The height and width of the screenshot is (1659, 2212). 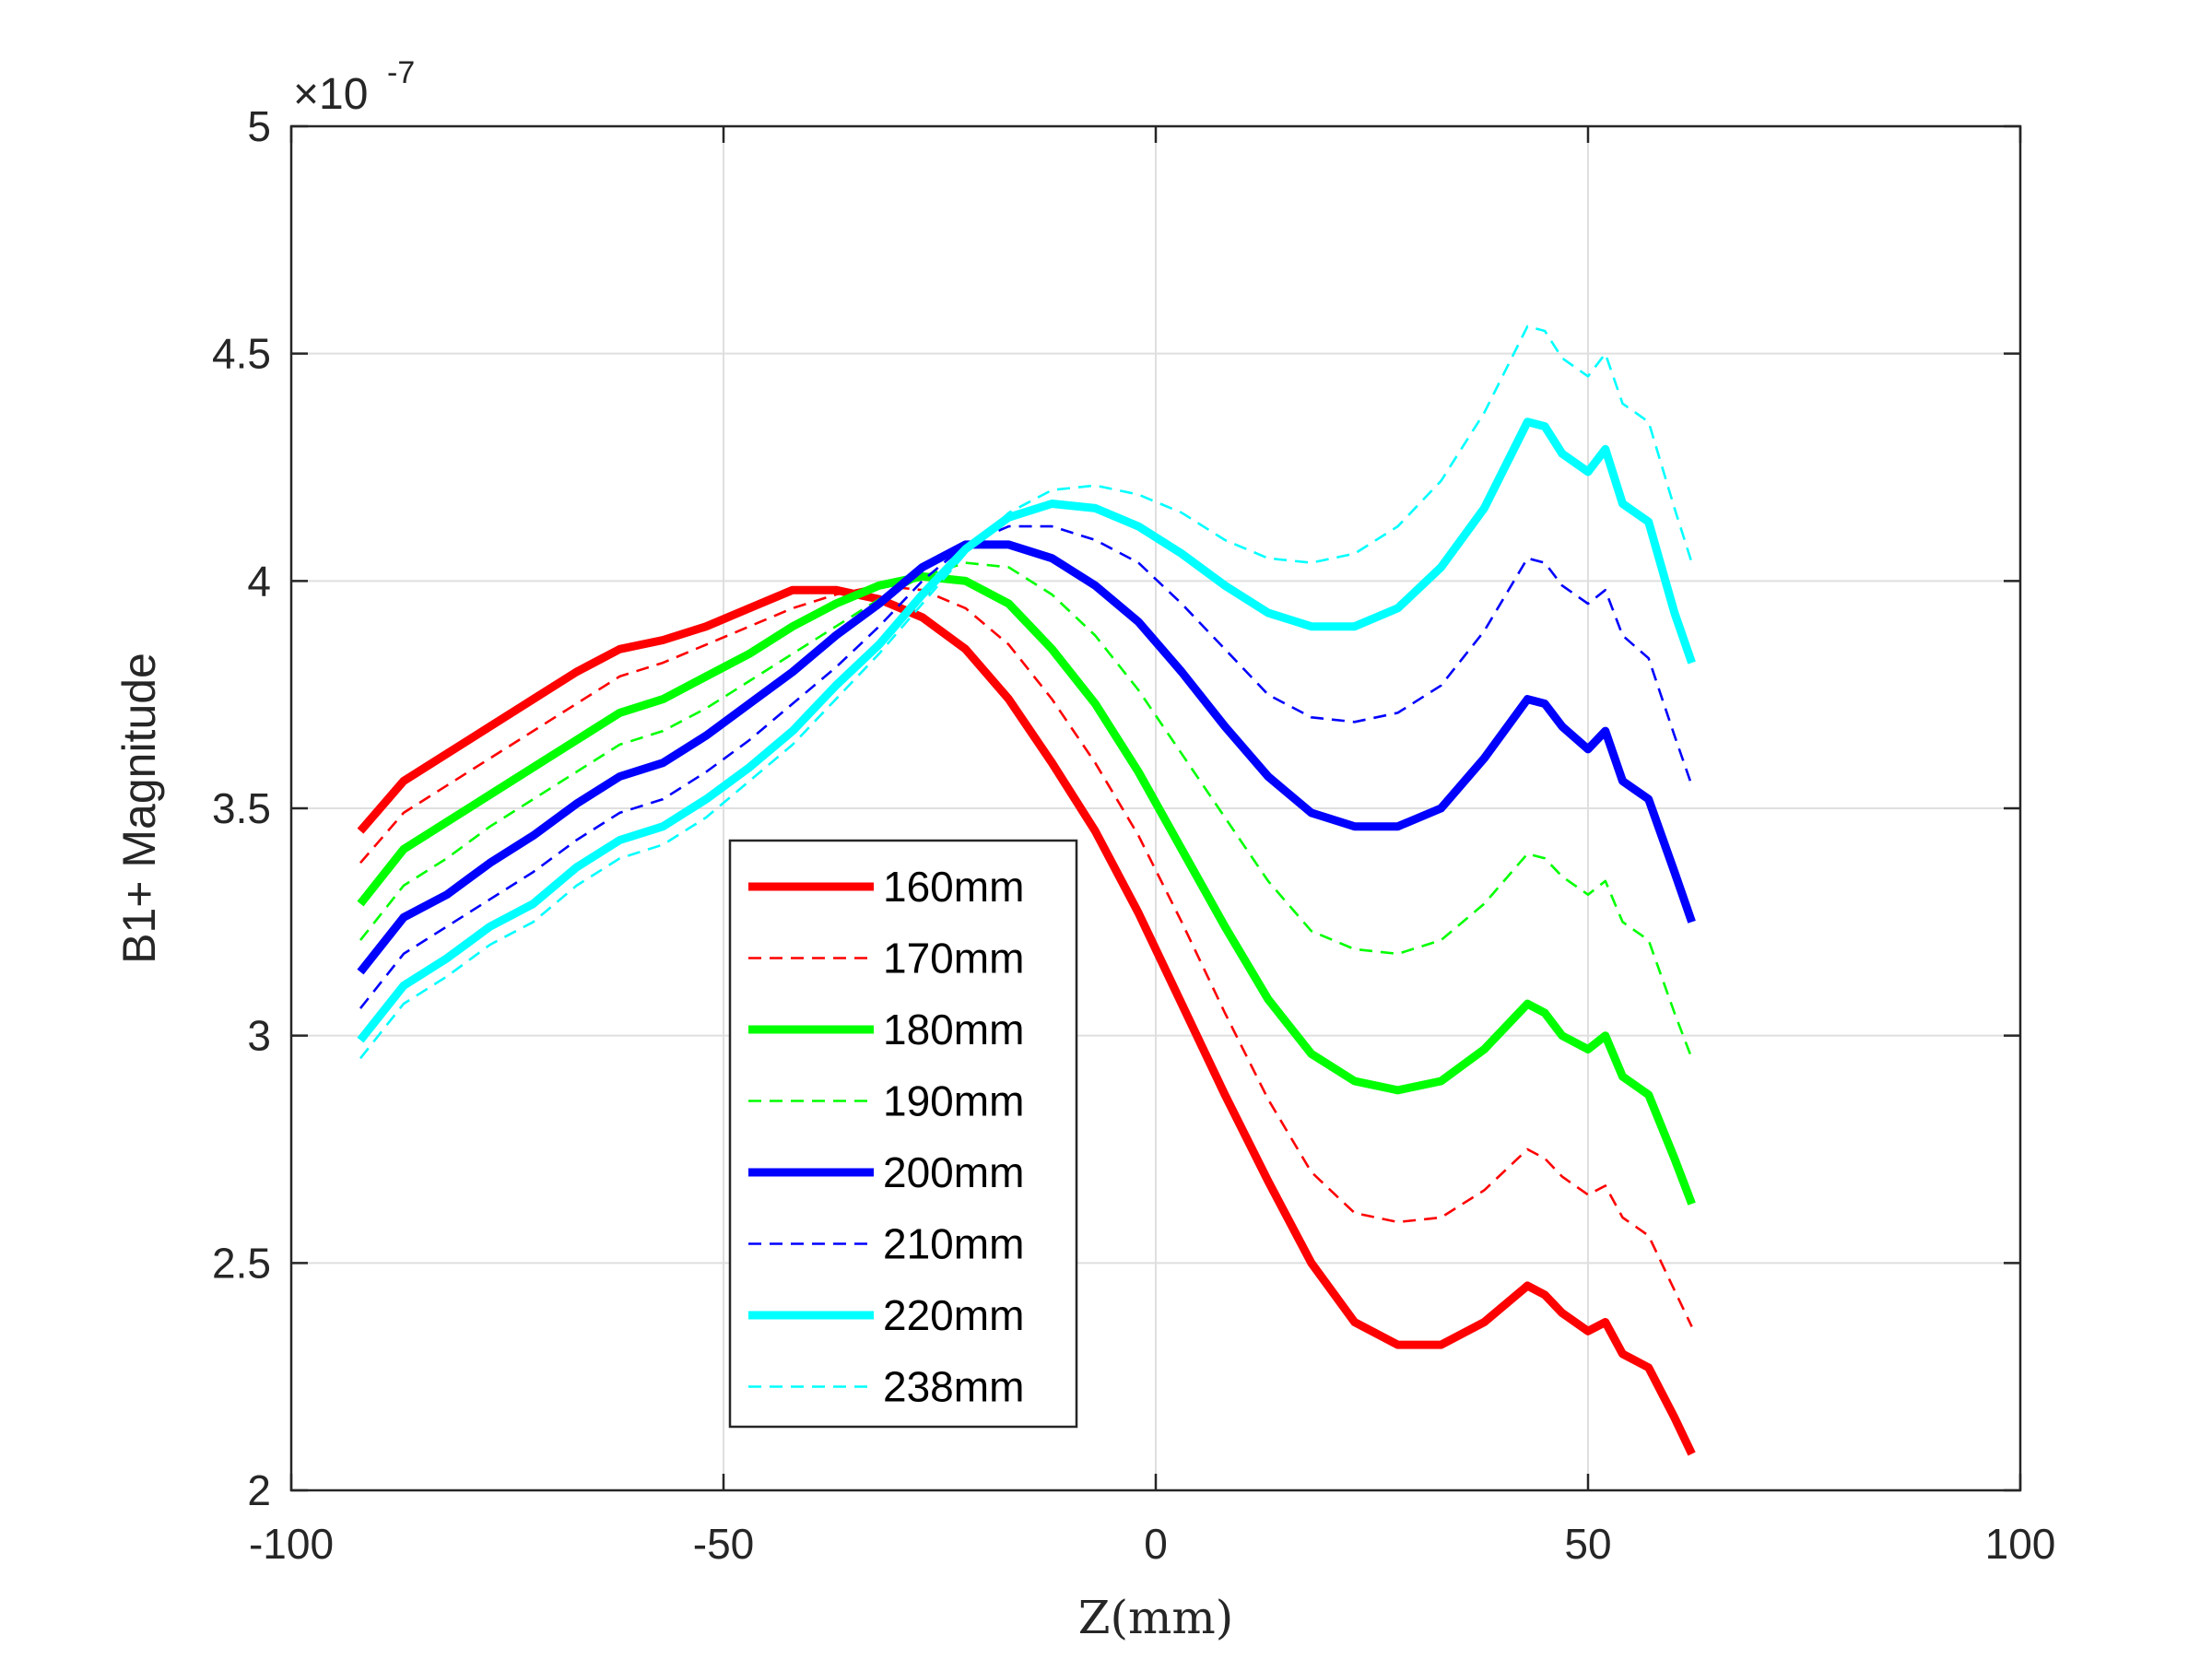 I want to click on legend-label: 200mm, so click(x=953, y=1172).